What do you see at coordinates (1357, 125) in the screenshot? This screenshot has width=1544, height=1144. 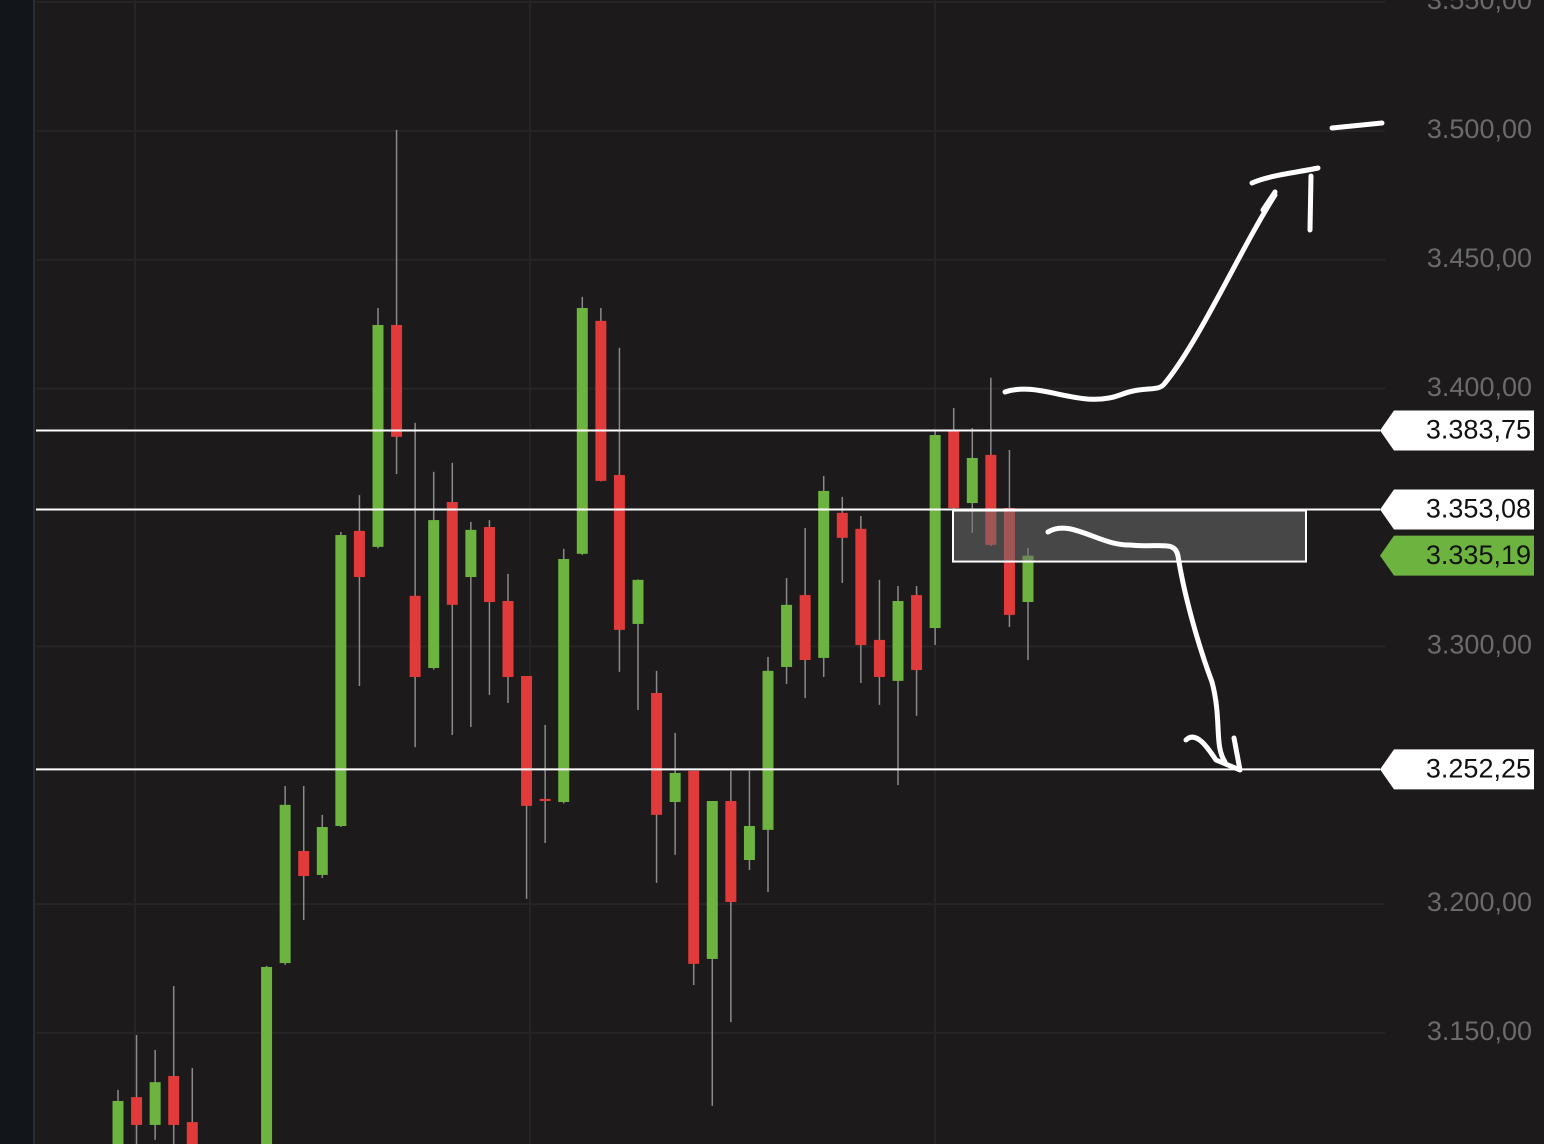 I see `target-dash` at bounding box center [1357, 125].